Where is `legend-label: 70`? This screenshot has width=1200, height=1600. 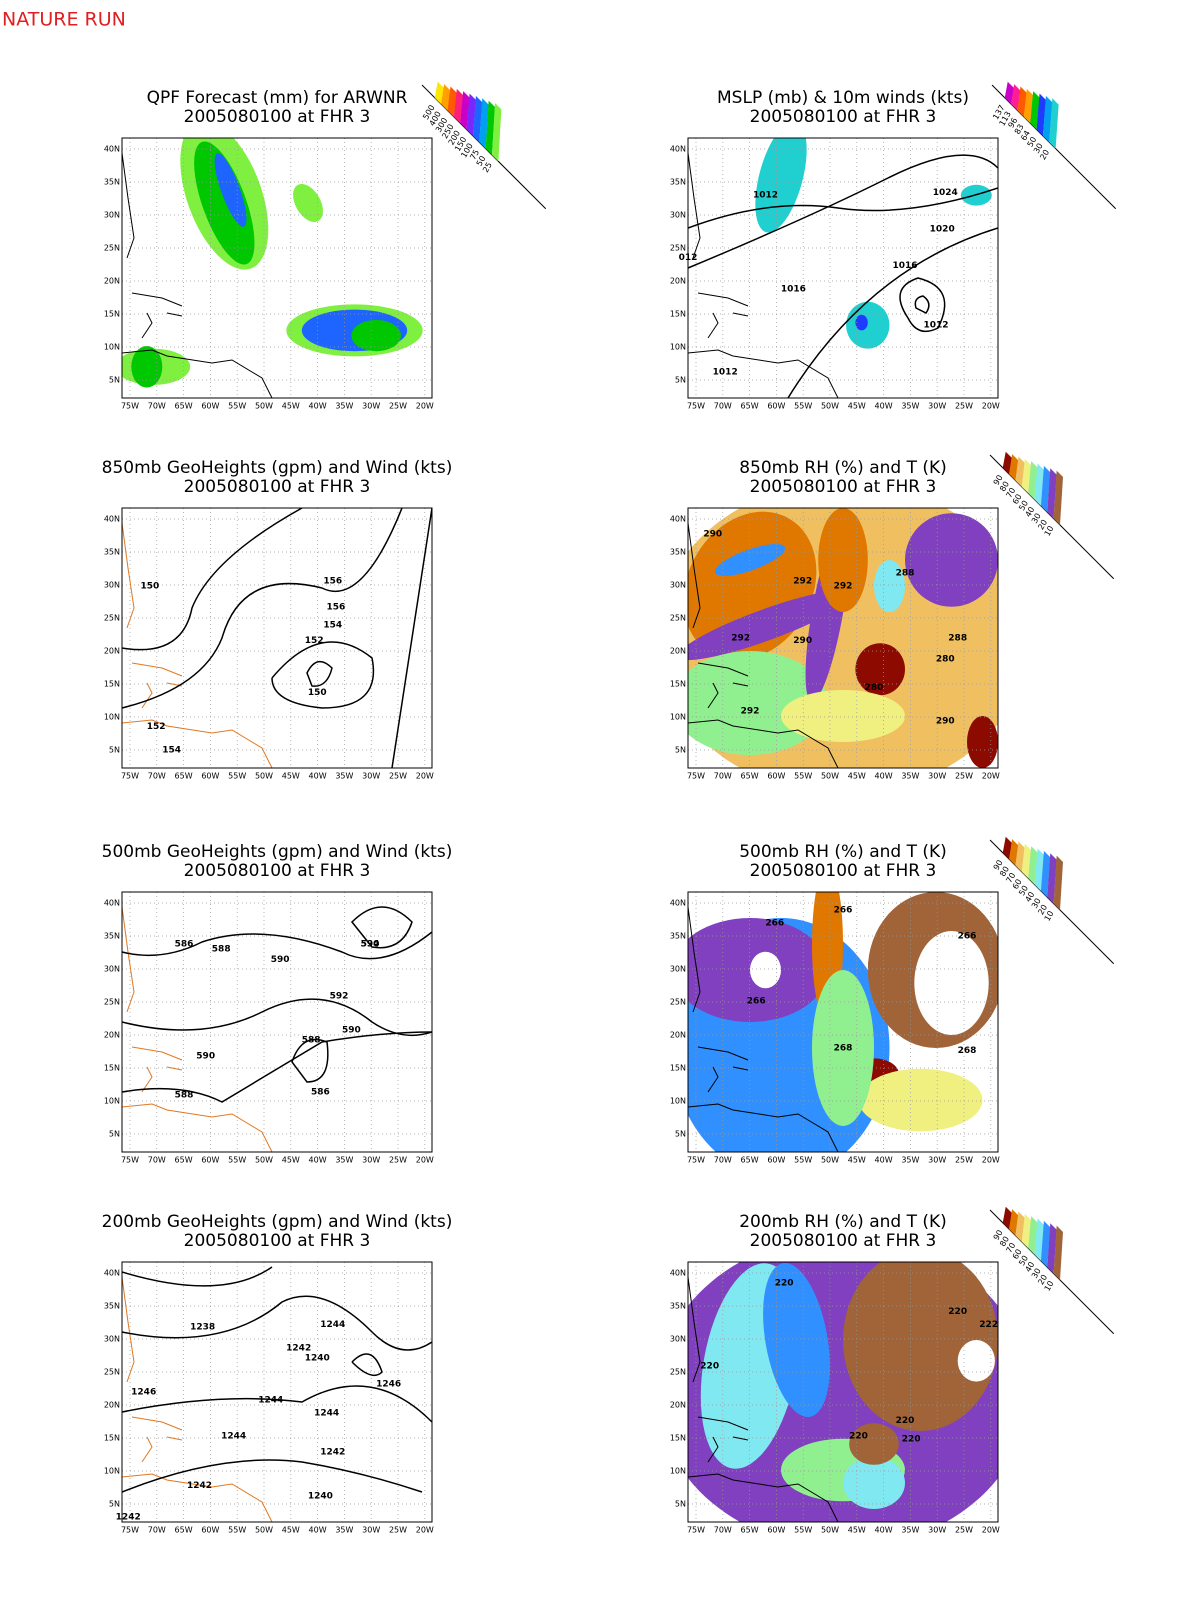 legend-label: 70 is located at coordinates (1010, 1247).